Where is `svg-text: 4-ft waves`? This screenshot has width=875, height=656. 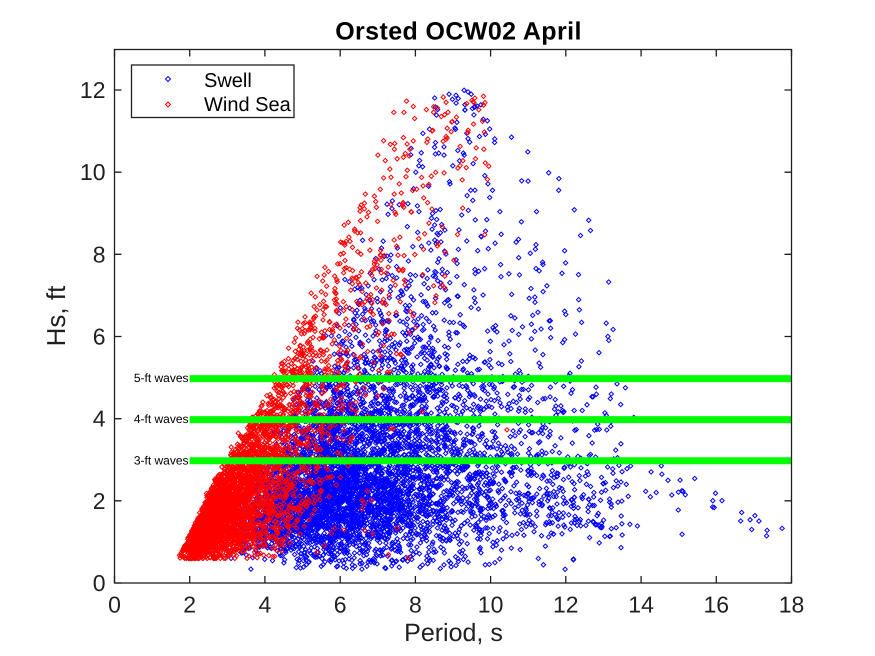
svg-text: 4-ft waves is located at coordinates (161, 419).